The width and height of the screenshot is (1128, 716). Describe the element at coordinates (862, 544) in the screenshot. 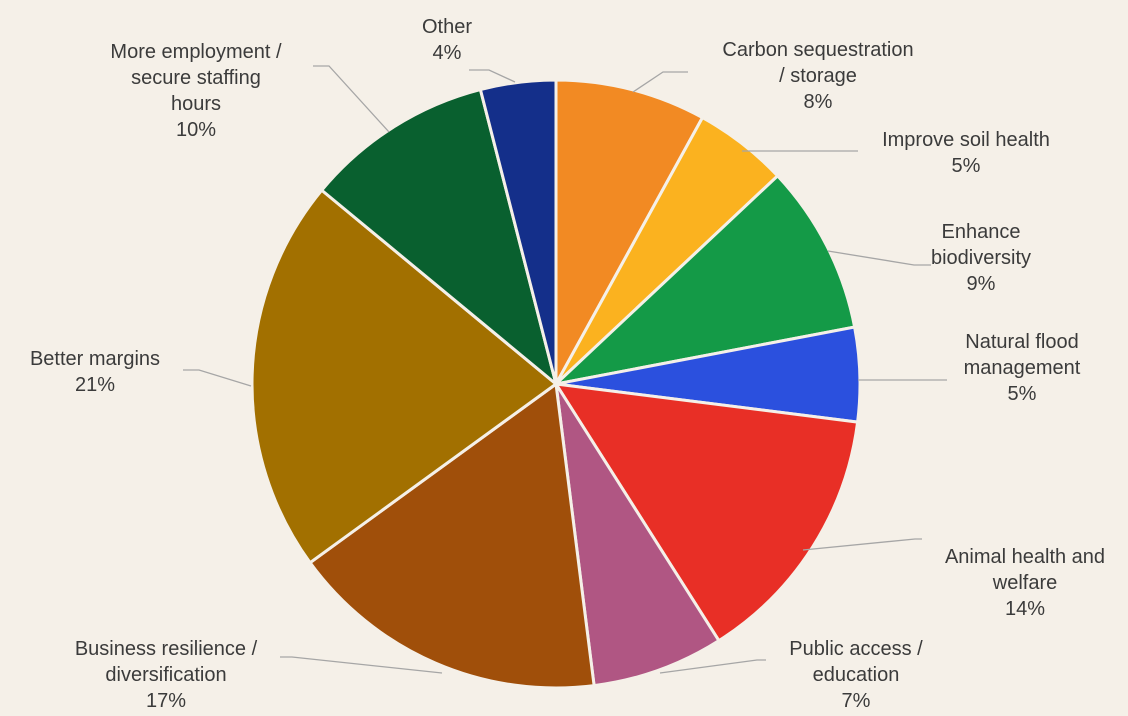

I see `leader-line-animal-health-and-welfare` at that location.